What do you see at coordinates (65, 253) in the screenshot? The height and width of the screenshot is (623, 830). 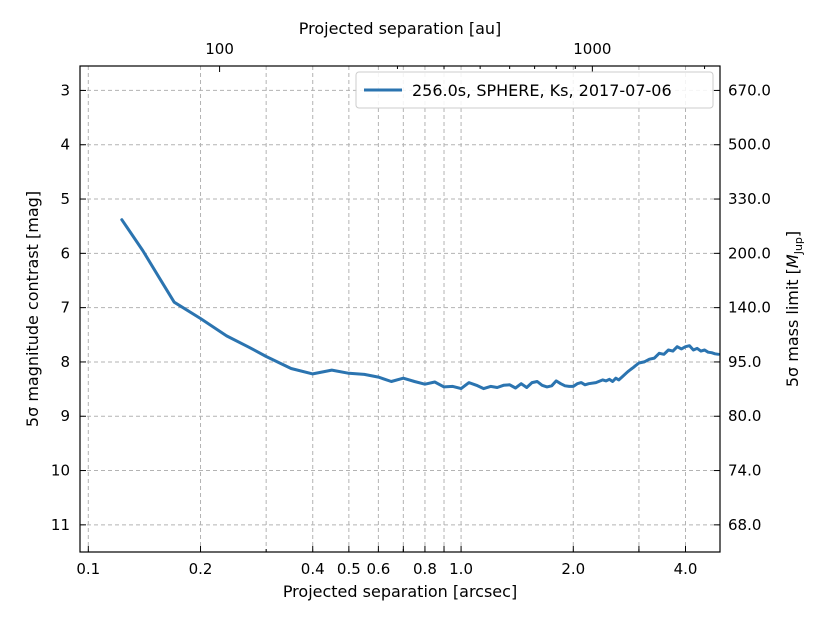 I see `y-tick-label: 6` at bounding box center [65, 253].